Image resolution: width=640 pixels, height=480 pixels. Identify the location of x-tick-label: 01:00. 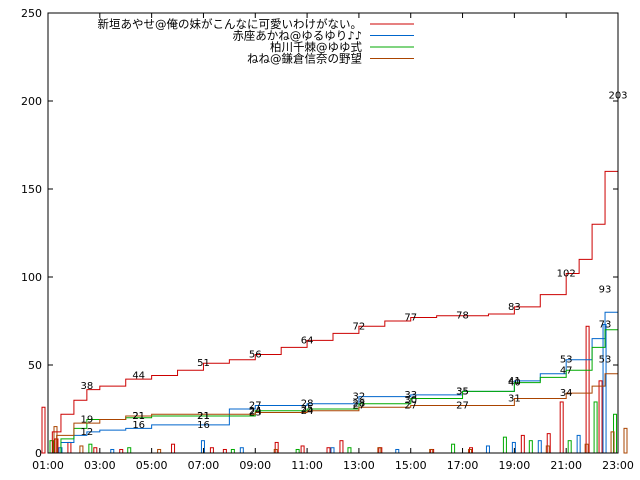
(48, 465).